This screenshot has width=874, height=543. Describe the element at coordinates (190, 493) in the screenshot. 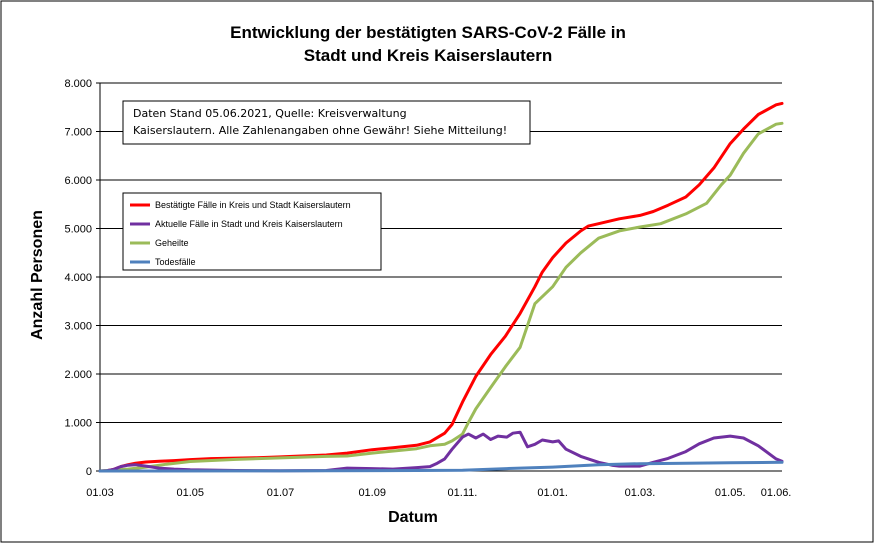

I see `x-tick-label: 01.05` at that location.